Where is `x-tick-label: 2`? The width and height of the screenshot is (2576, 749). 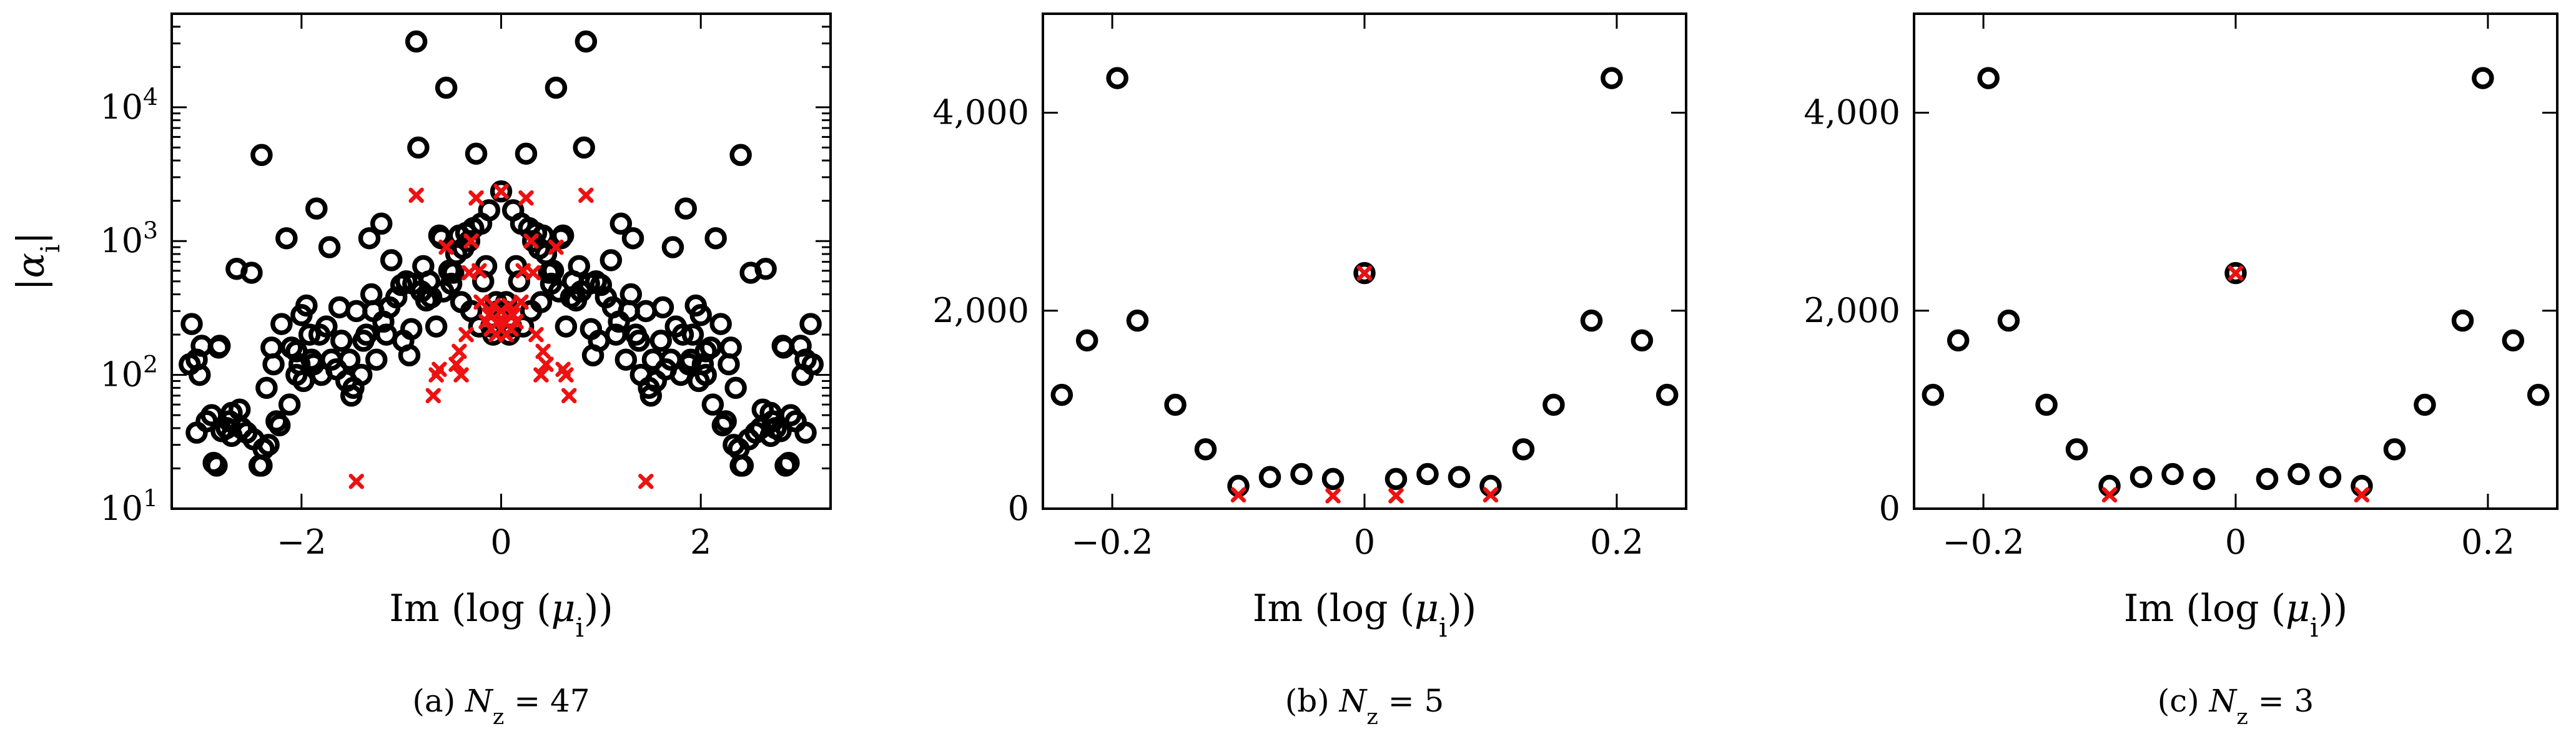
x-tick-label: 2 is located at coordinates (700, 542).